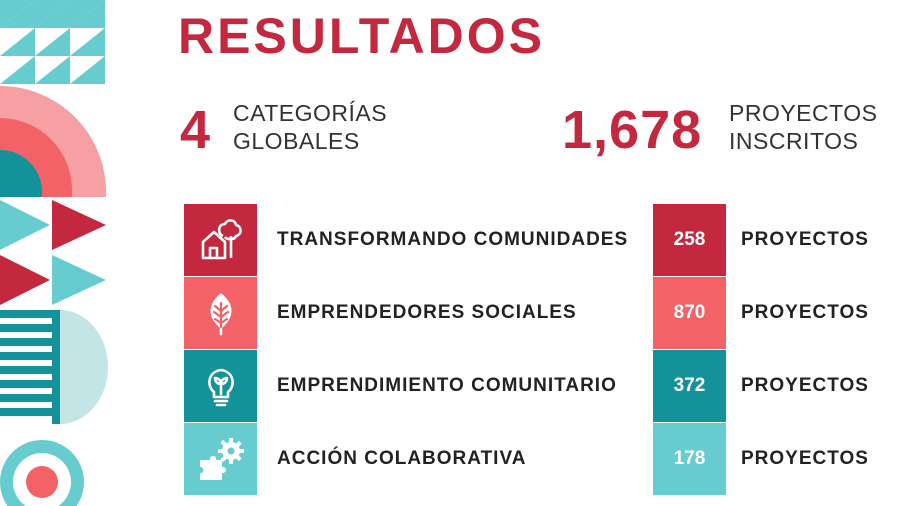  What do you see at coordinates (803, 127) in the screenshot?
I see `projects-count-label: PROYECTOS INSCRITOS` at bounding box center [803, 127].